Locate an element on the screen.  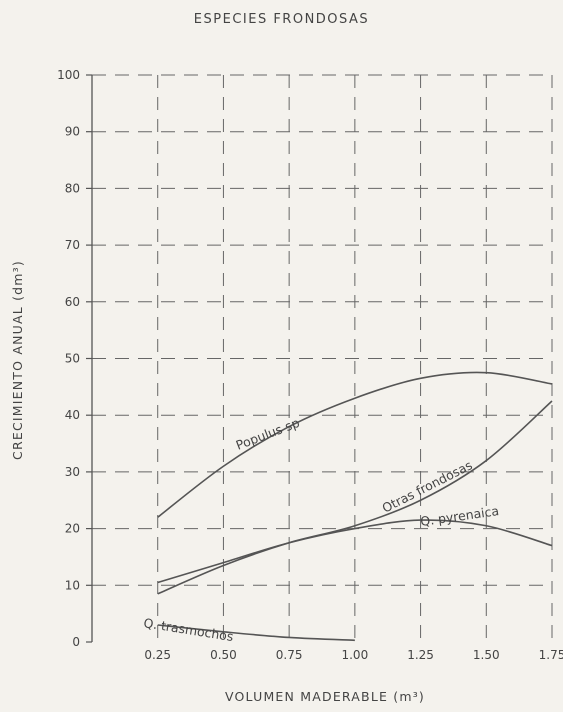
x-axis-label: VOLUMEN MADERABLE (m³) is located at coordinates (325, 696).